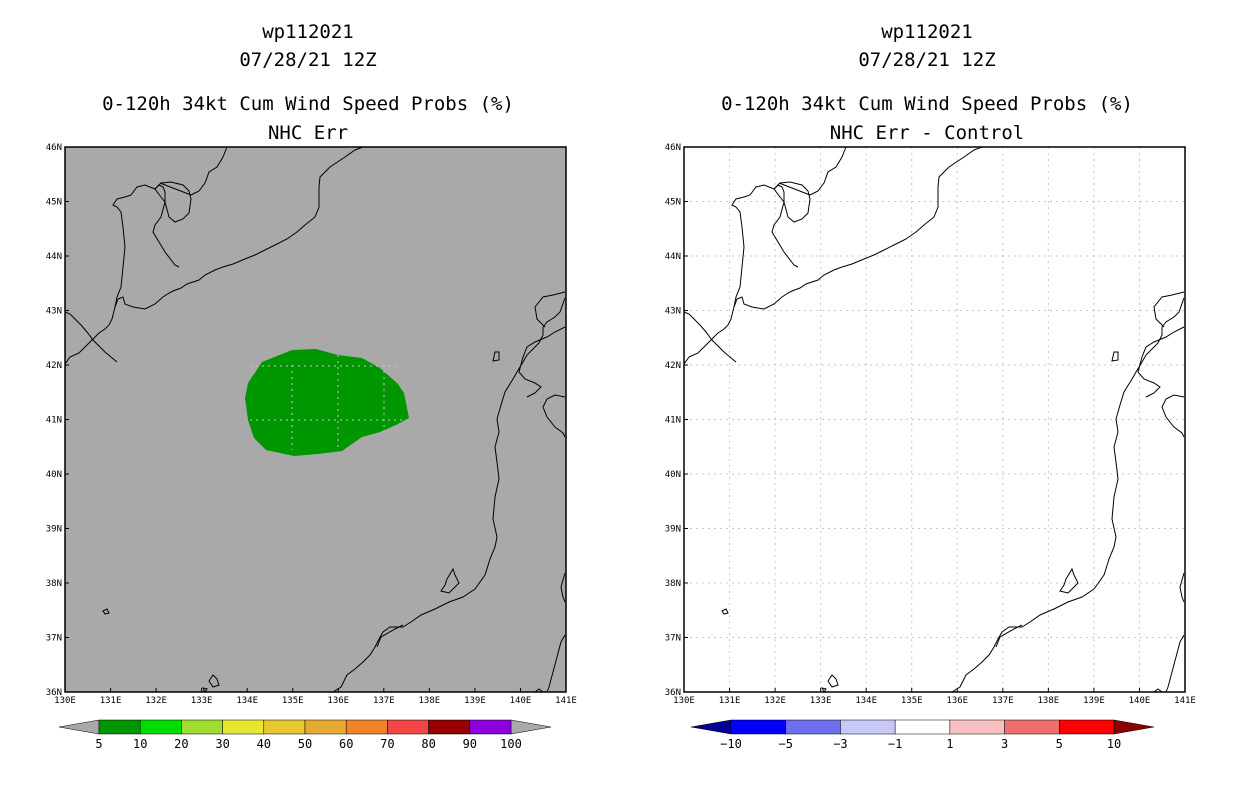 This screenshot has height=804, width=1236. I want to click on lat-tick-label: 36N, so click(54, 693).